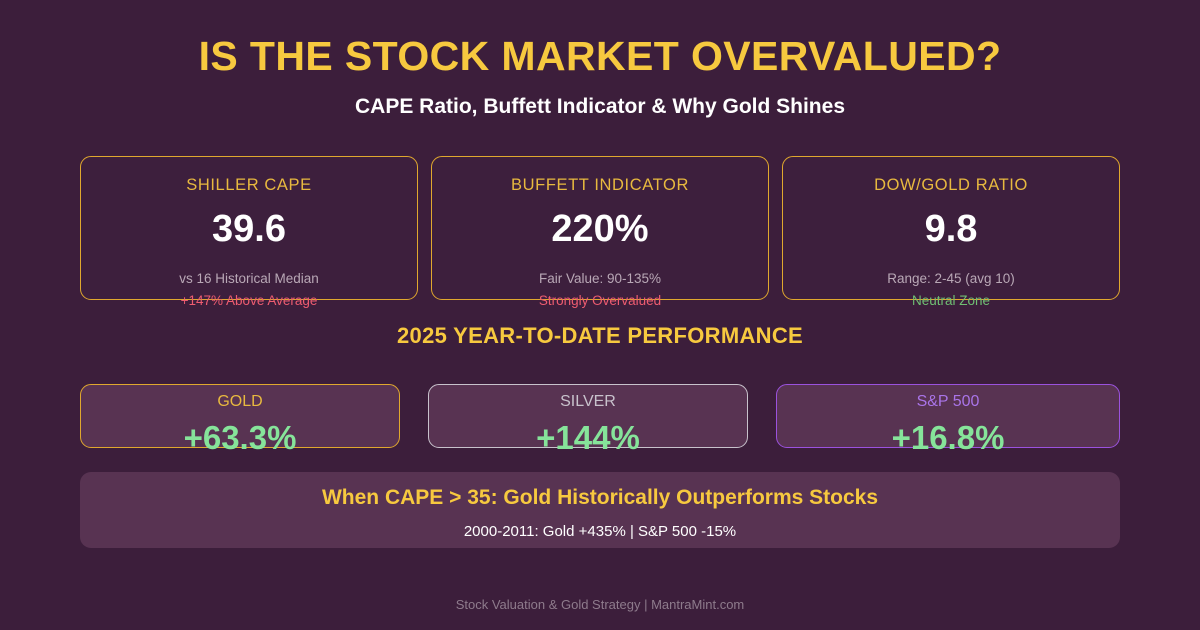 Image resolution: width=1200 pixels, height=630 pixels. I want to click on metric-sublabel: vs 16 Historical Median, so click(249, 278).